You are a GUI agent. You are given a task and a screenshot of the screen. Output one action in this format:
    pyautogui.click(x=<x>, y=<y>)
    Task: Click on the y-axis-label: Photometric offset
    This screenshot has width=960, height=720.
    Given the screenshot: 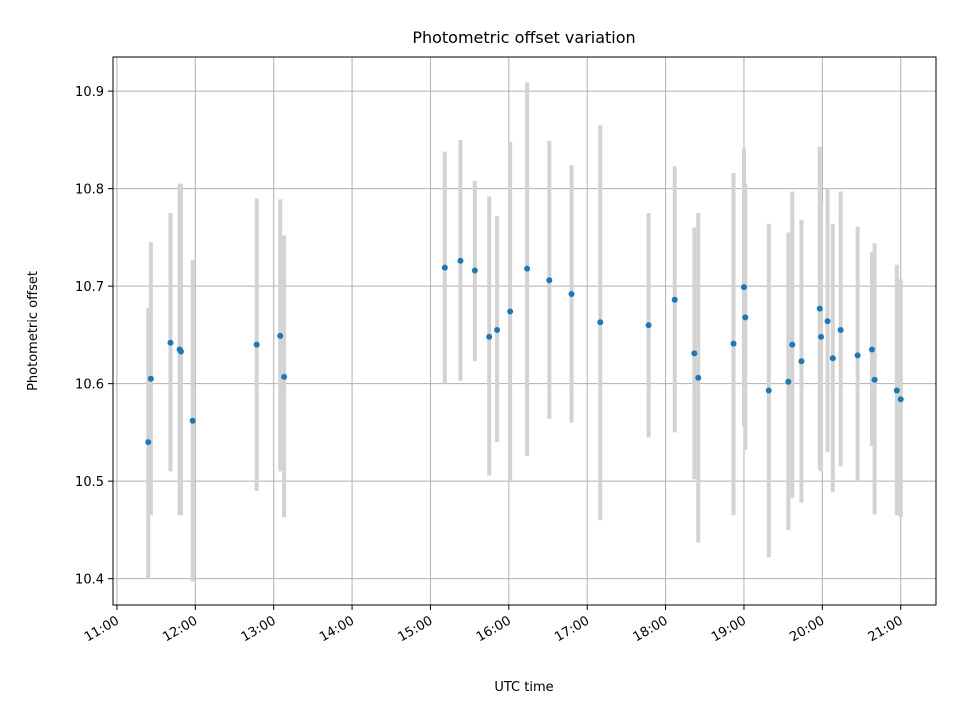 What is the action you would take?
    pyautogui.click(x=33, y=331)
    